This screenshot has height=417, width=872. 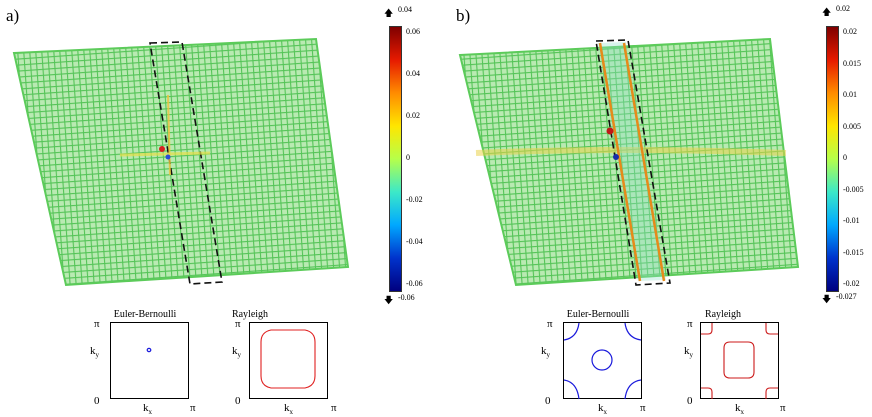 I want to click on panel-a-eb-xlabel: kx, so click(x=147, y=409).